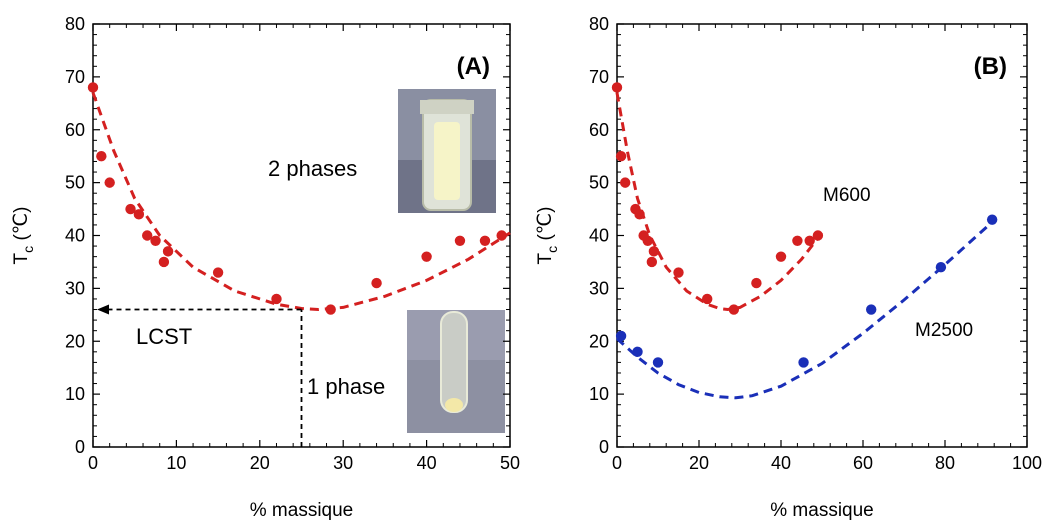  Describe the element at coordinates (473, 66) in the screenshot. I see `panel-label: (A)` at that location.